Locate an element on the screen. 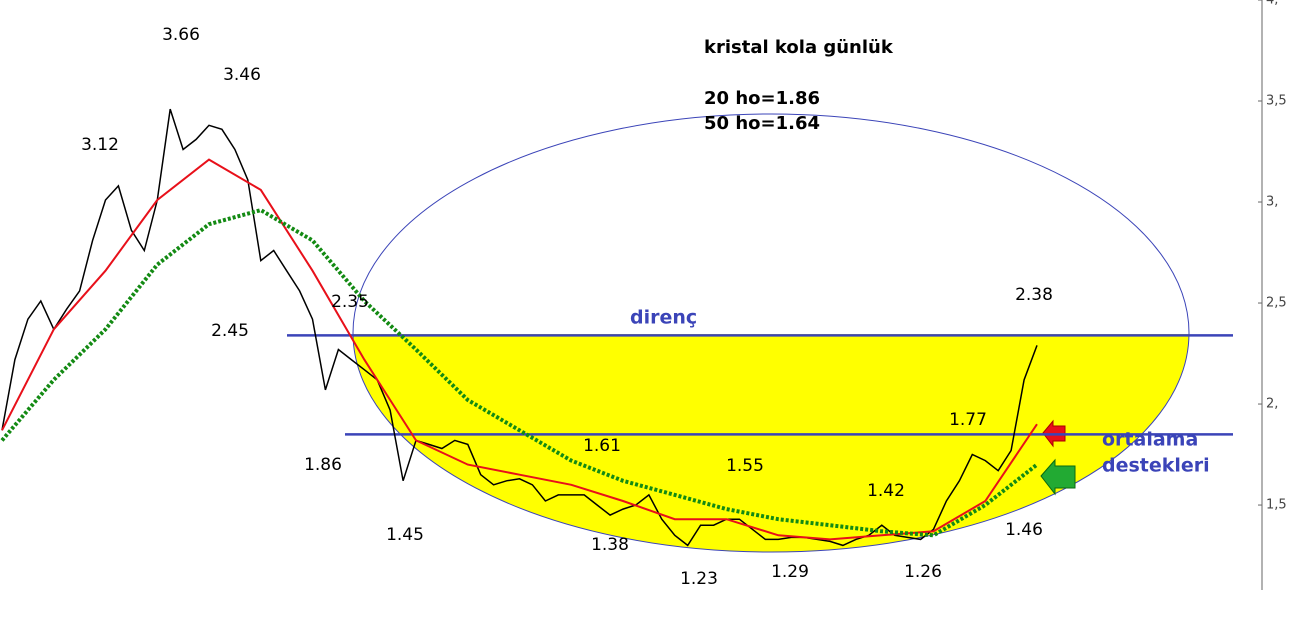  annotation: 3.46 is located at coordinates (242, 75).